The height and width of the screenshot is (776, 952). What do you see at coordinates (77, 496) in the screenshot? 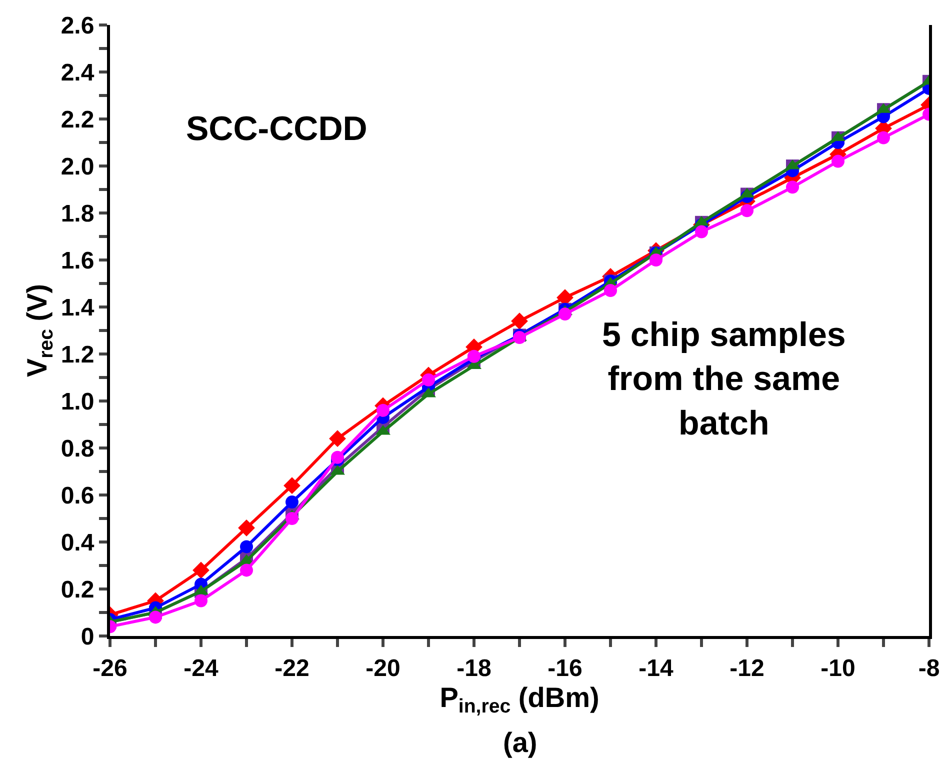
I see `y-tick-label: 0.6` at bounding box center [77, 496].